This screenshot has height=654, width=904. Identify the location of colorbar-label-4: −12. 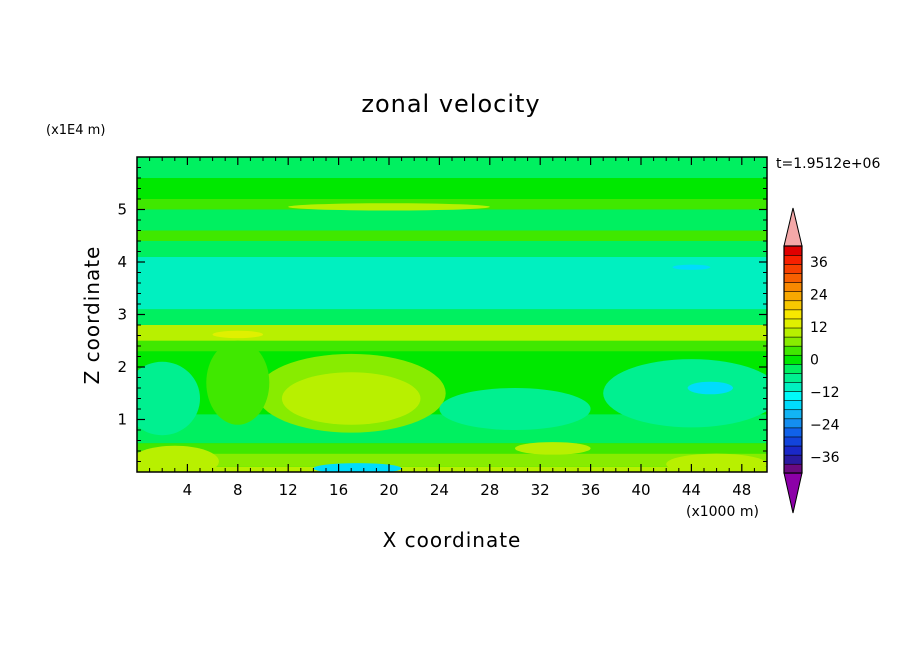
(825, 393).